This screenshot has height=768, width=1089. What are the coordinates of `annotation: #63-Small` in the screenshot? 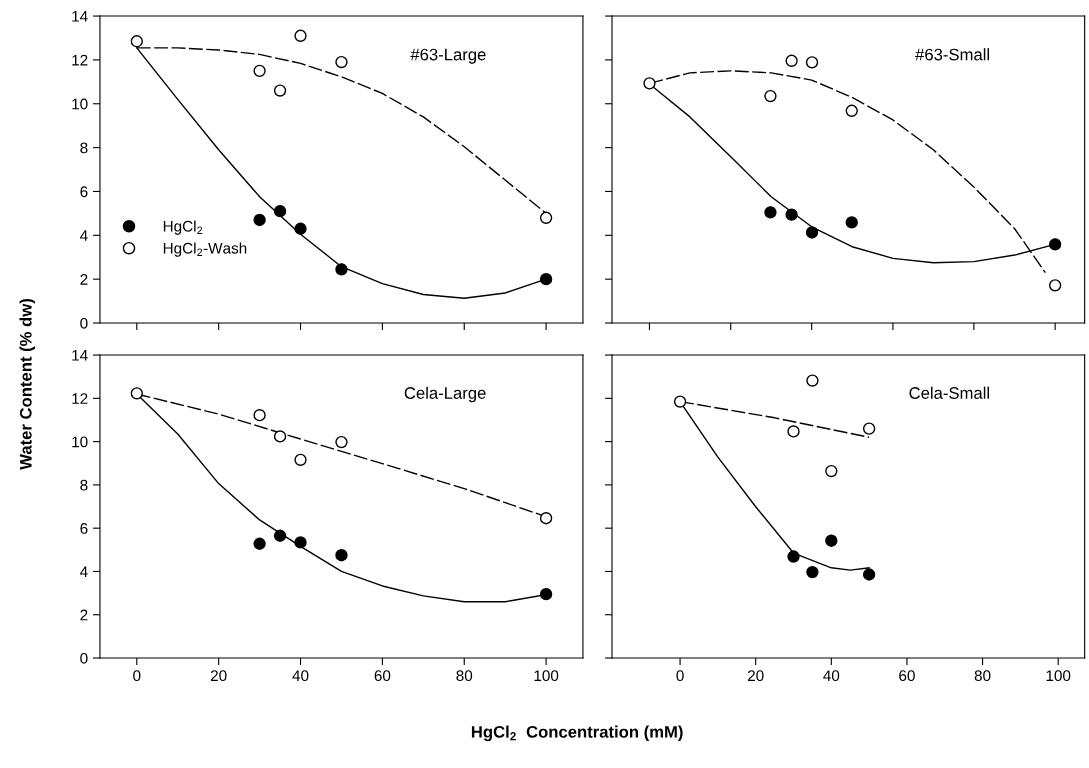 It's located at (952, 54).